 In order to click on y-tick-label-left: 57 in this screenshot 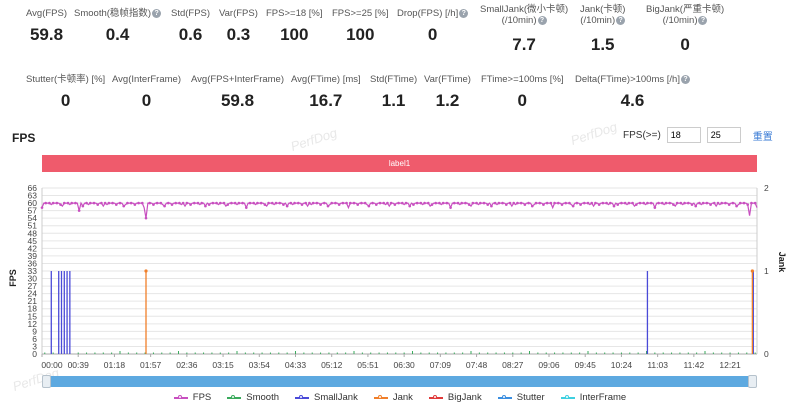, I will do `click(33, 211)`.